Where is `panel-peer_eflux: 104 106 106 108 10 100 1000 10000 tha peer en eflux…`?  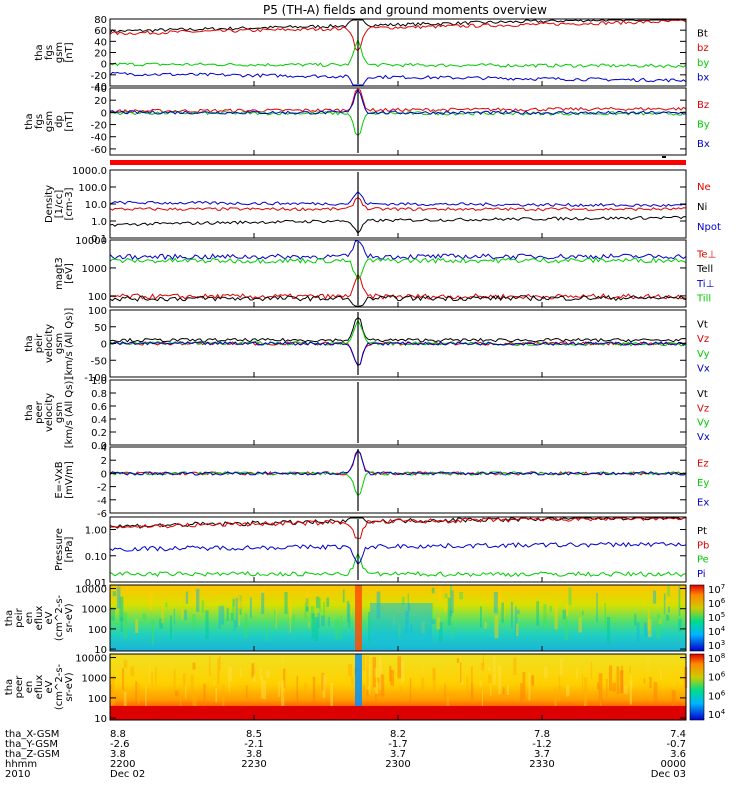 panel-peer_eflux: 104 106 106 108 10 100 1000 10000 tha peer en eflux… is located at coordinates (365, 688).